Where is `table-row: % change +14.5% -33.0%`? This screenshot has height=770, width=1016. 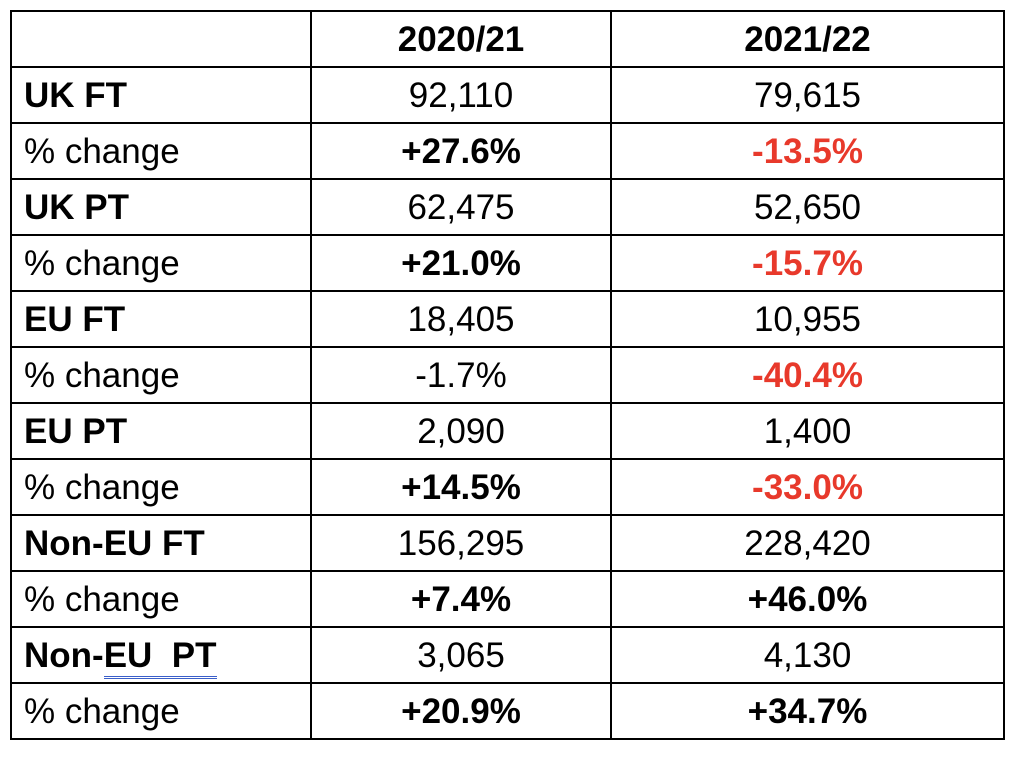
table-row: % change +14.5% -33.0% is located at coordinates (507, 487).